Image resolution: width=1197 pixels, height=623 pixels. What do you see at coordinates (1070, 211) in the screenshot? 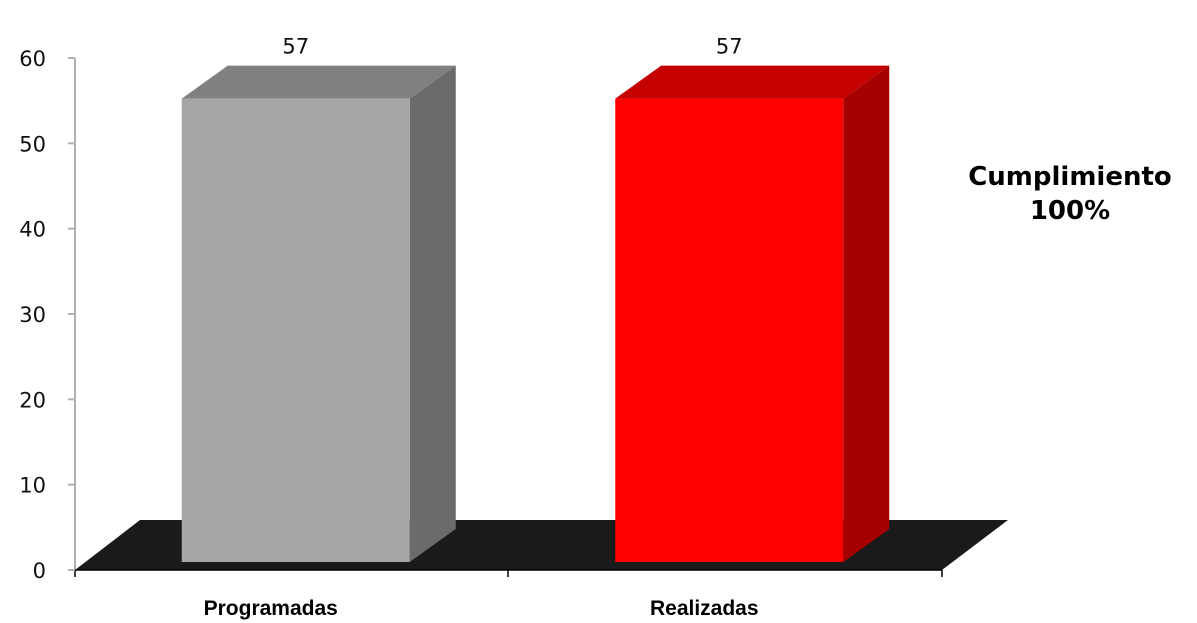
I see `annotation-line-2: 100%` at bounding box center [1070, 211].